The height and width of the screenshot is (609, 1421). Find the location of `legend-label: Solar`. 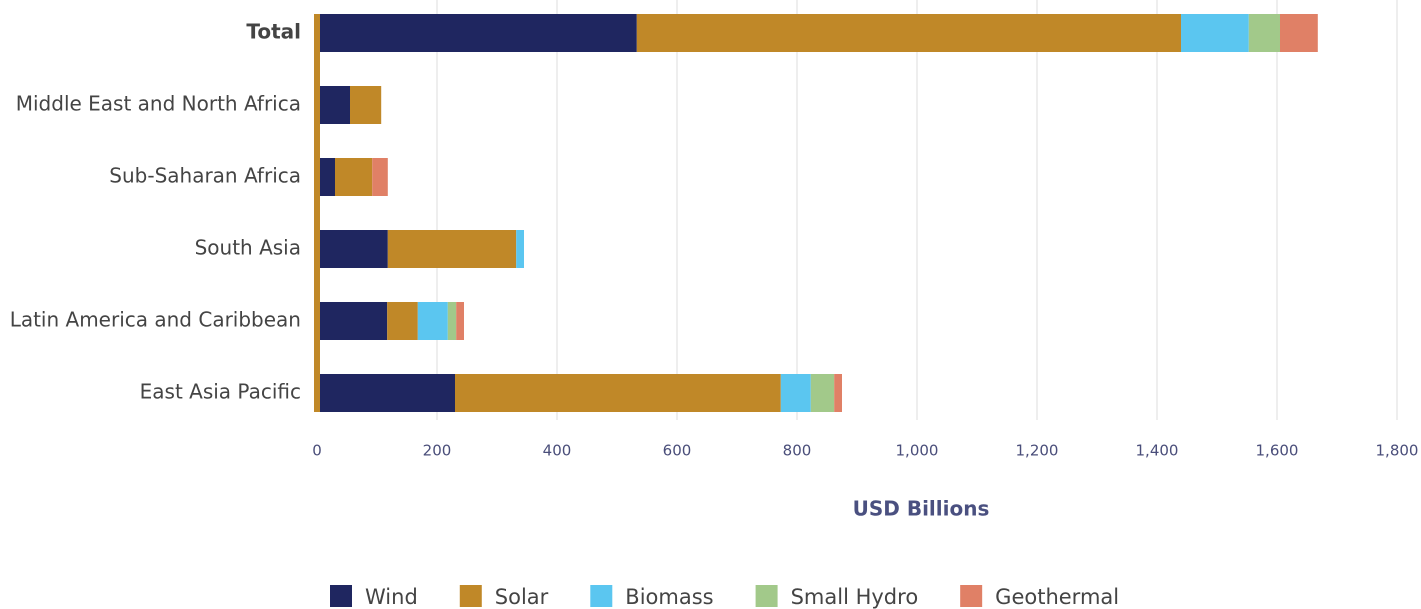

legend-label: Solar is located at coordinates (522, 597).